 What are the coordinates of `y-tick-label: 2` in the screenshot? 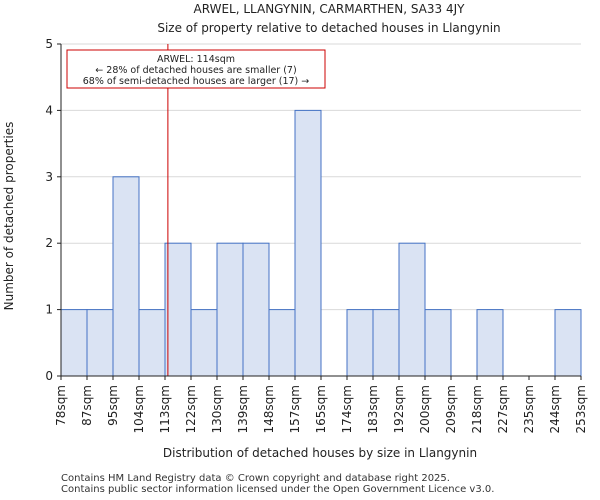 It's located at (49, 243).